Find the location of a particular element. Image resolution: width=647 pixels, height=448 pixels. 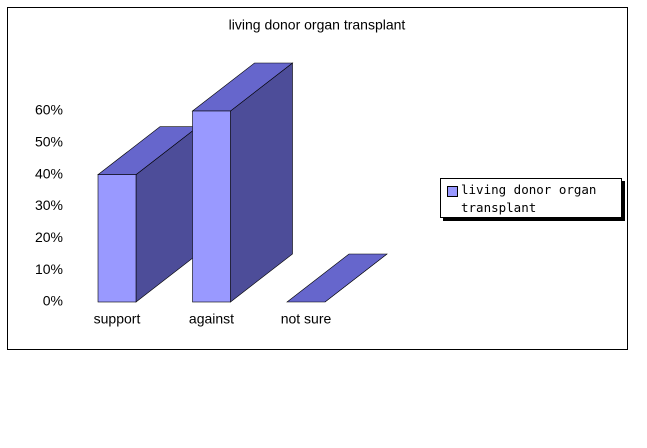

y-tick-label: 10% is located at coordinates (49, 269).